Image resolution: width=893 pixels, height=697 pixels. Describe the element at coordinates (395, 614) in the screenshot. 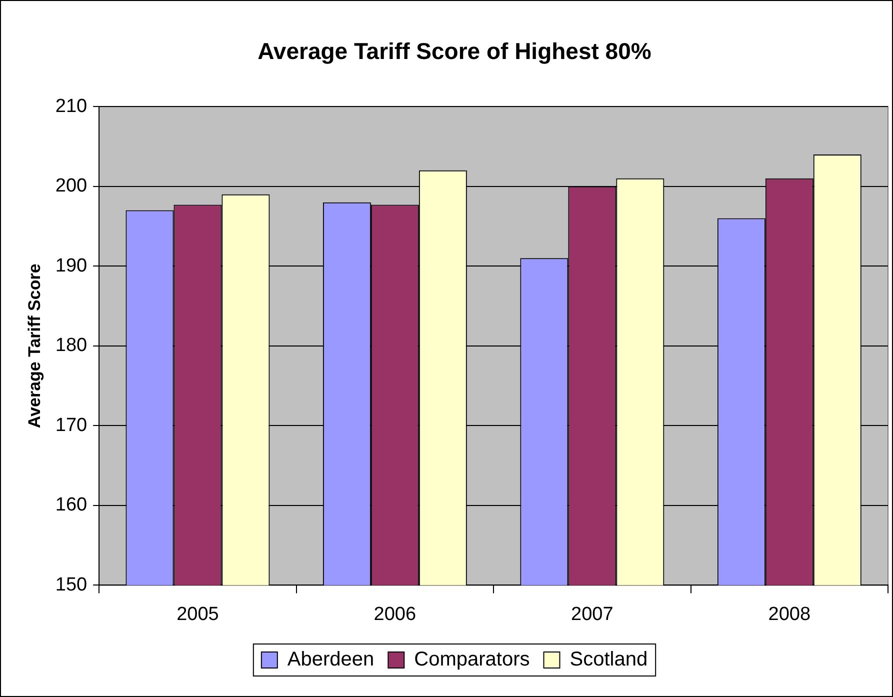

I see `x-tick-label: 2006` at that location.